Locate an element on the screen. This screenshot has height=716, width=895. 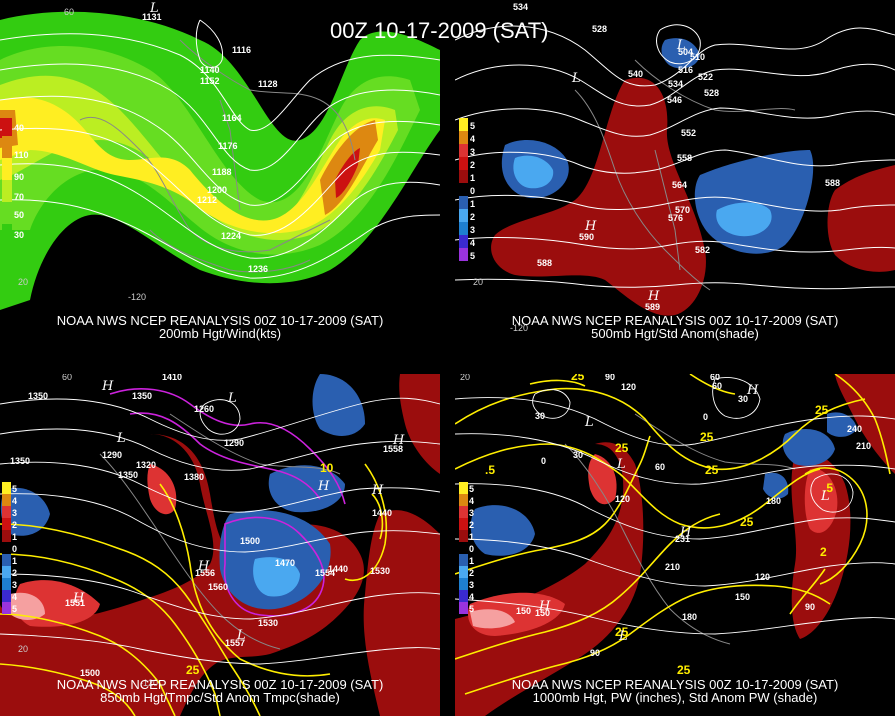
panel-caption-line2: 500mb Hgt/Std Anom(shade) is located at coordinates (675, 333).